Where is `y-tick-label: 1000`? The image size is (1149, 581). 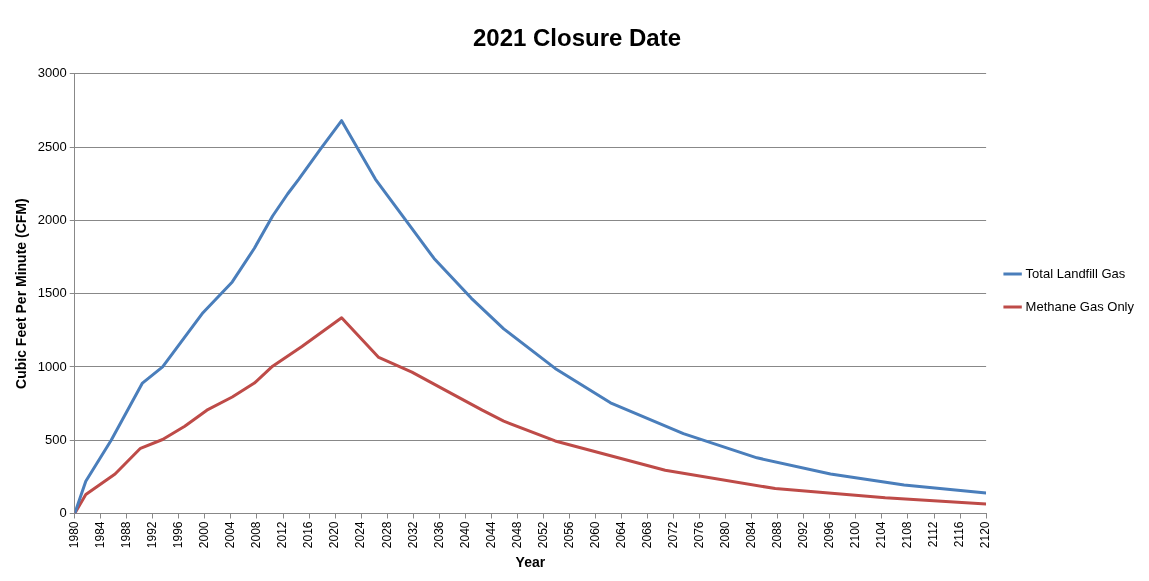 y-tick-label: 1000 is located at coordinates (52, 366).